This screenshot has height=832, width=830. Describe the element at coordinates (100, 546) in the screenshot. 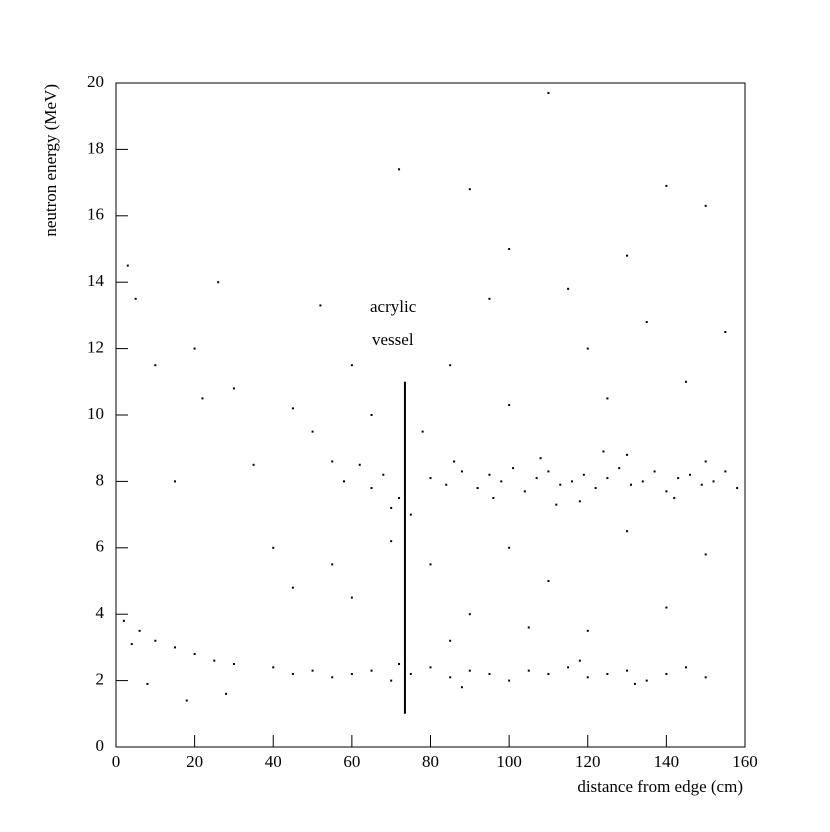

I see `y-tick-label: 6` at that location.